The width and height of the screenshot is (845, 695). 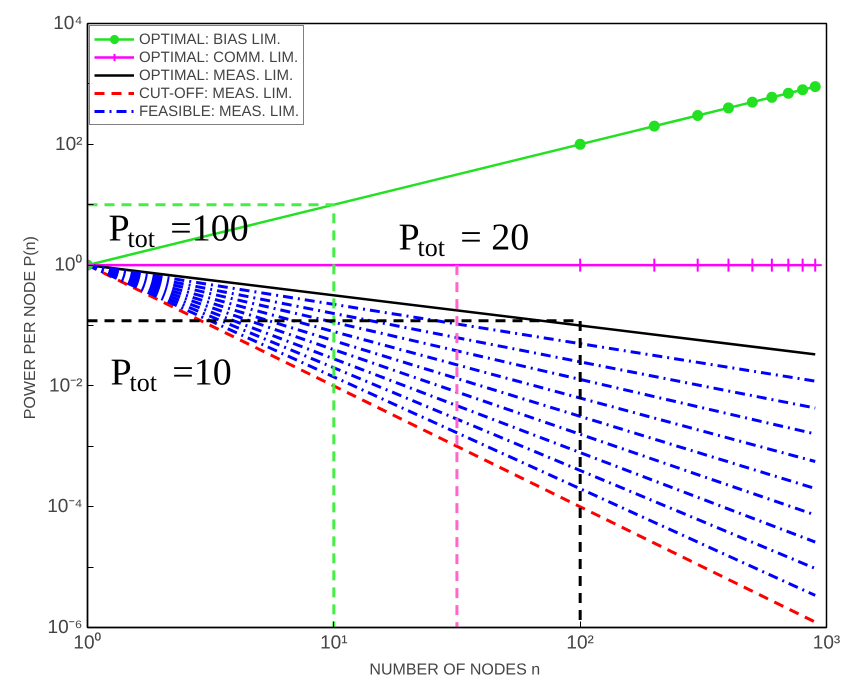 What do you see at coordinates (68, 265) in the screenshot?
I see `y-tick-label: 10⁰` at bounding box center [68, 265].